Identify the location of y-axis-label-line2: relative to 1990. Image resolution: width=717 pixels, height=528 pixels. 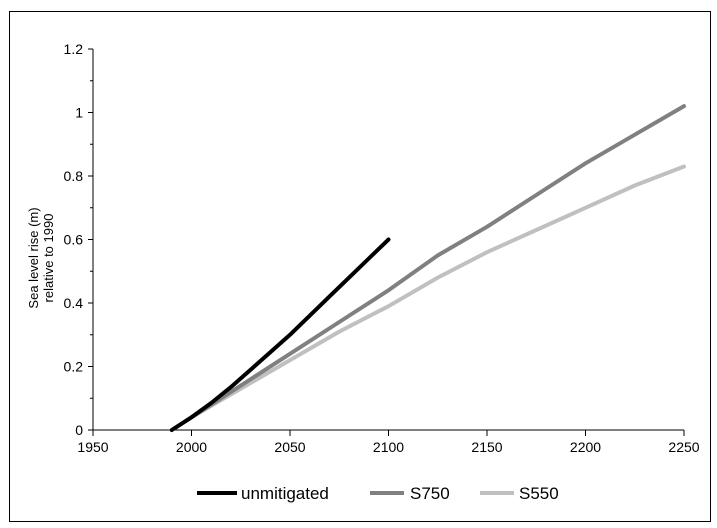
(48, 258).